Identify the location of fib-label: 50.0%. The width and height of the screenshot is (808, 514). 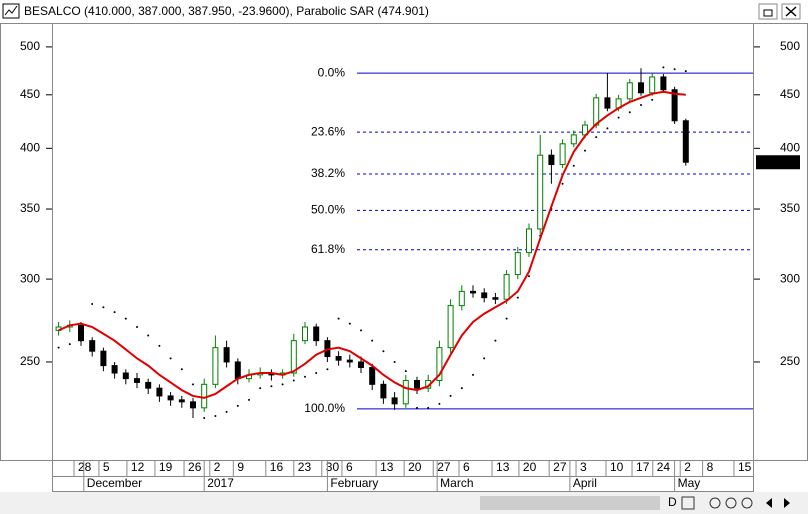
(328, 210).